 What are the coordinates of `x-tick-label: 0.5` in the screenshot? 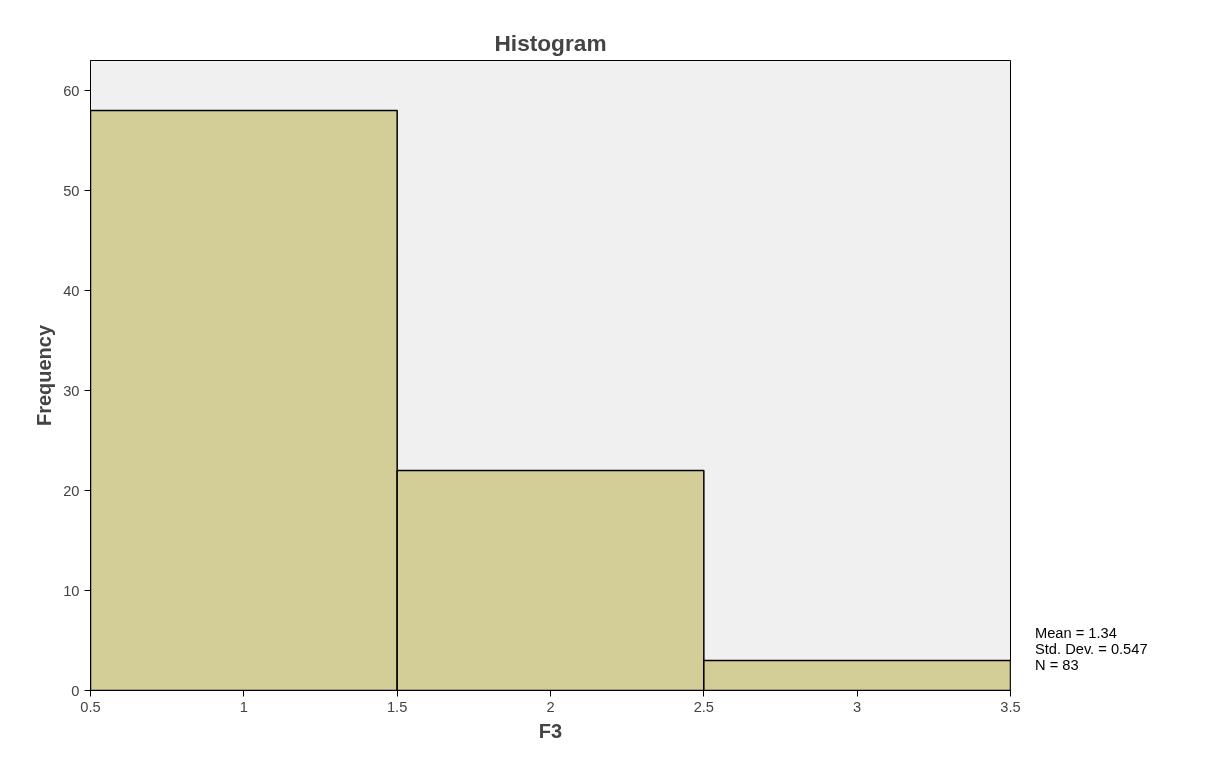 It's located at (90, 706).